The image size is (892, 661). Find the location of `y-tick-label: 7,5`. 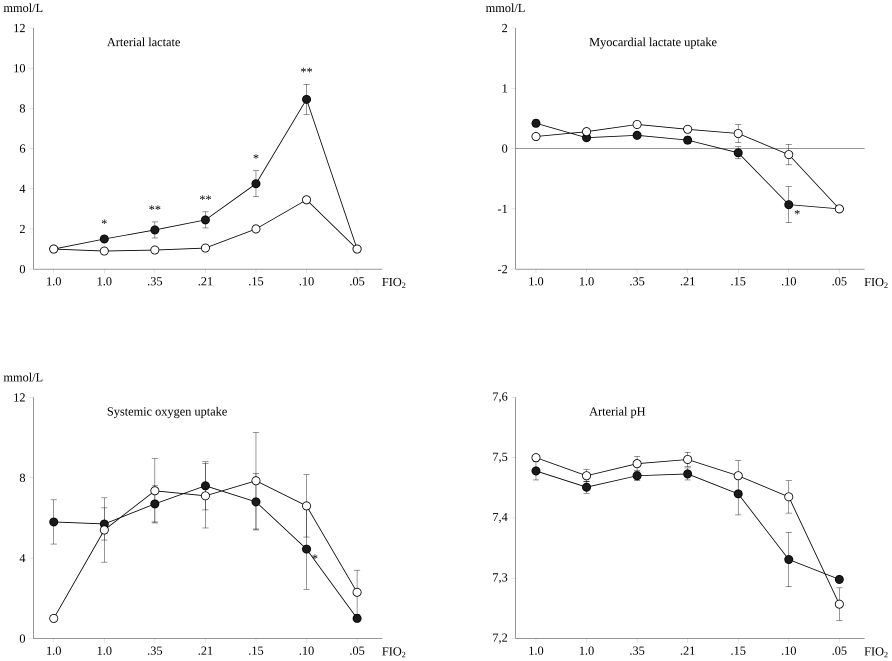

y-tick-label: 7,5 is located at coordinates (500, 457).